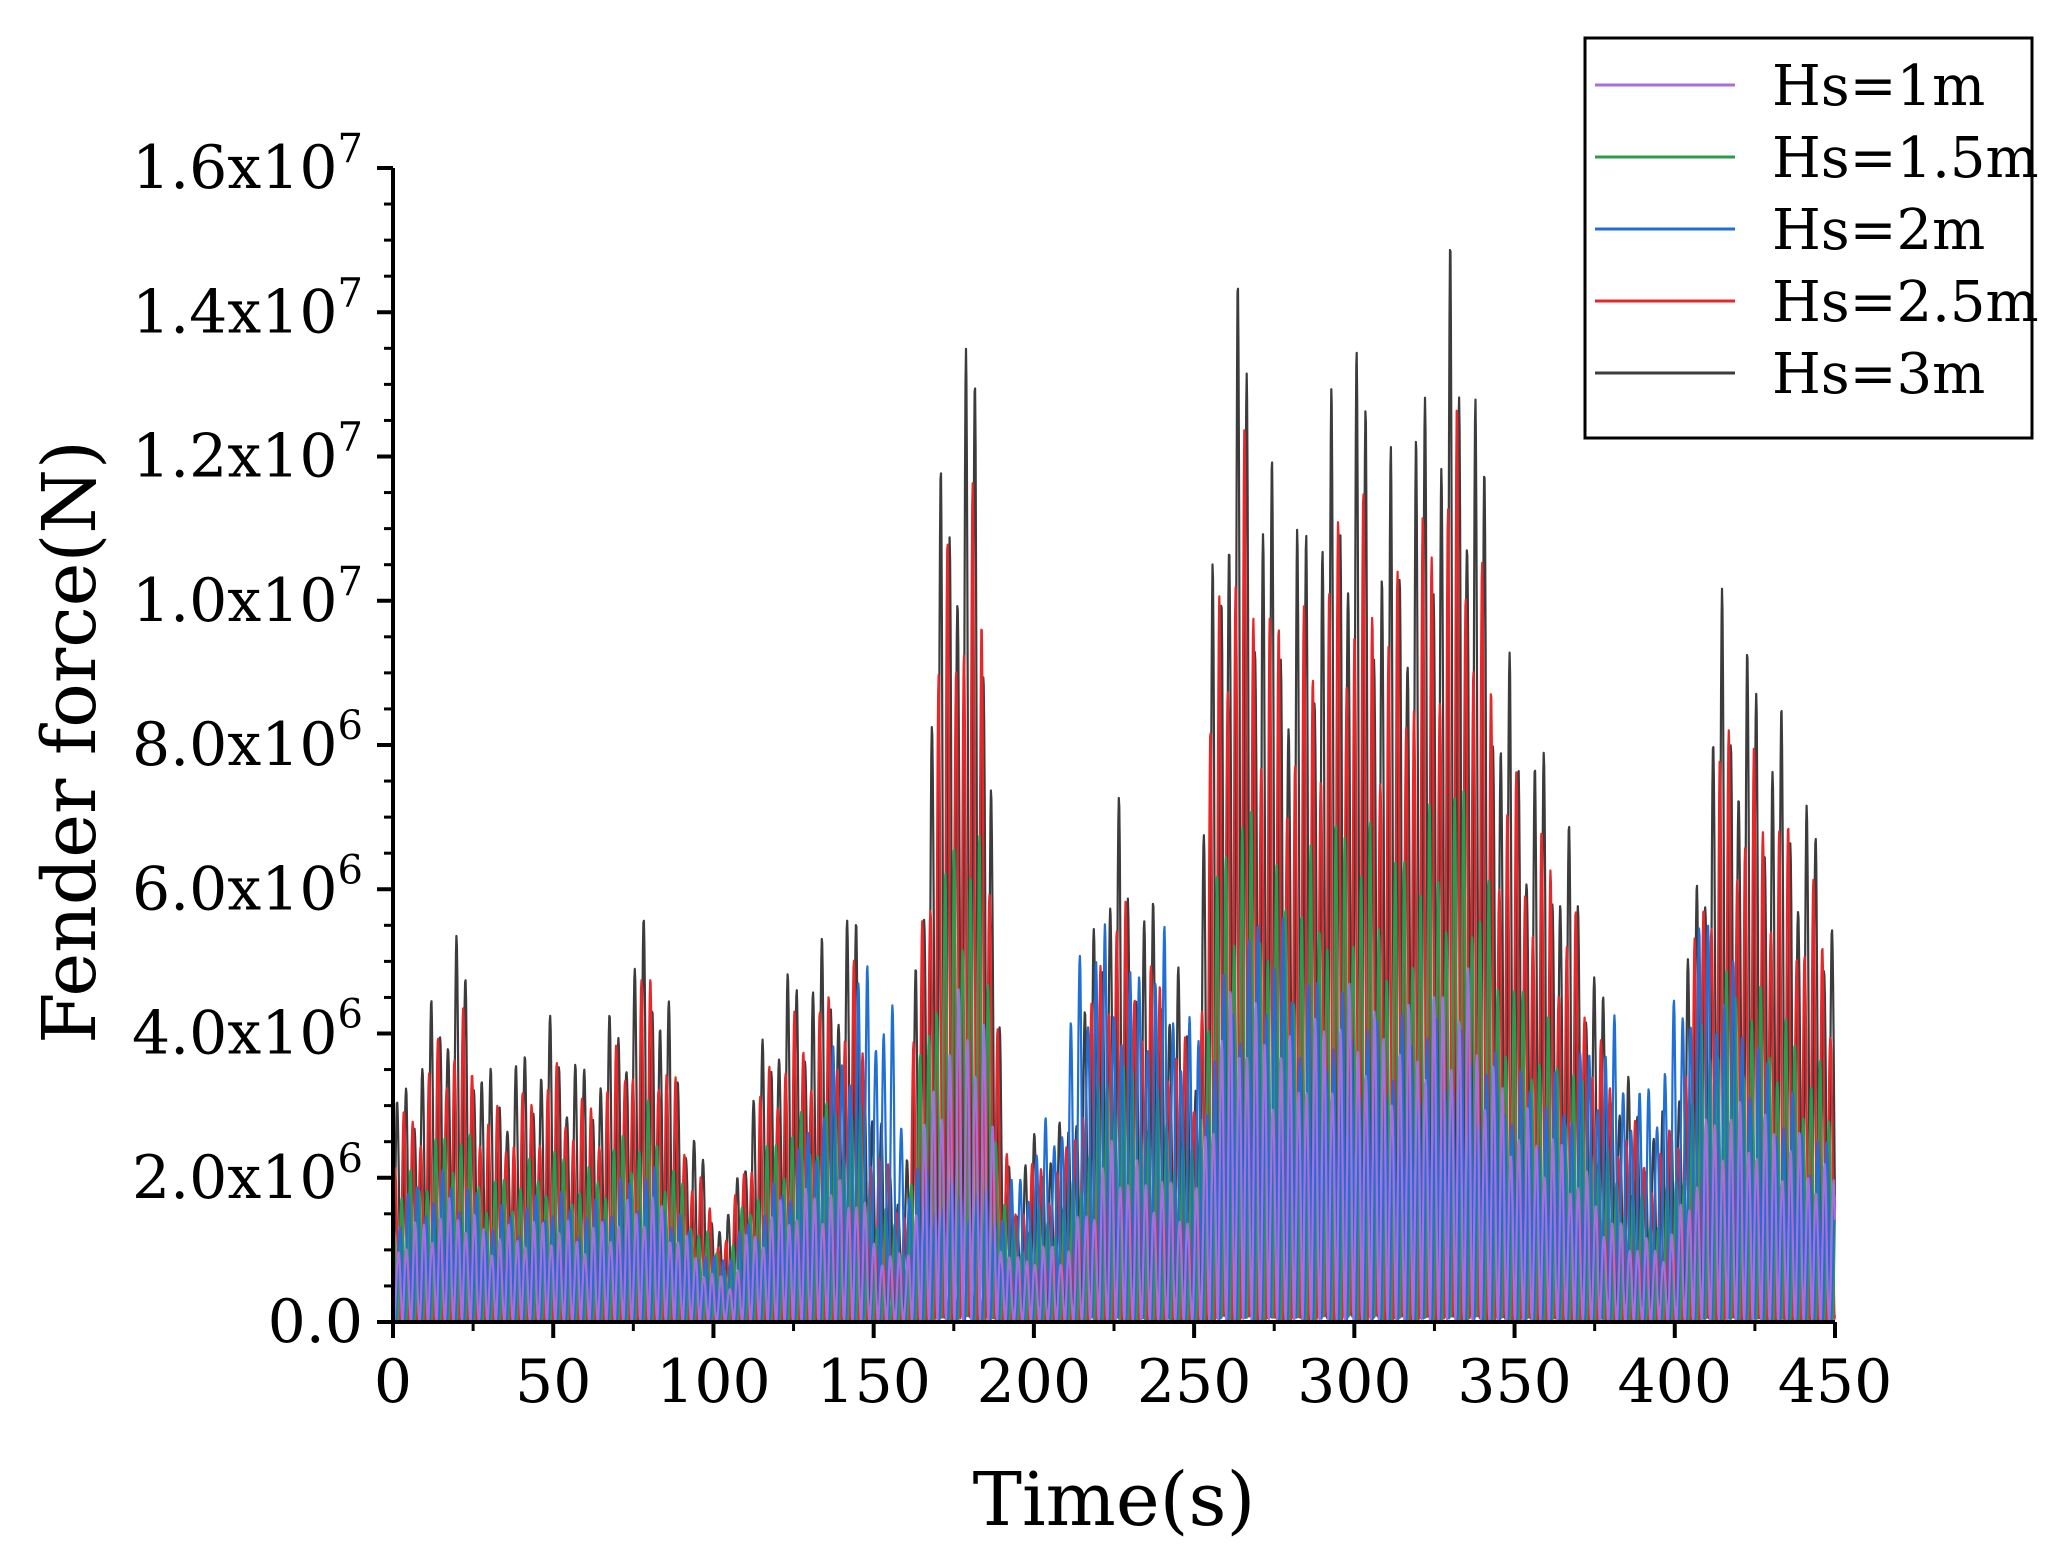 The height and width of the screenshot is (1555, 2059). I want to click on x-tick-label: 200, so click(1034, 1382).